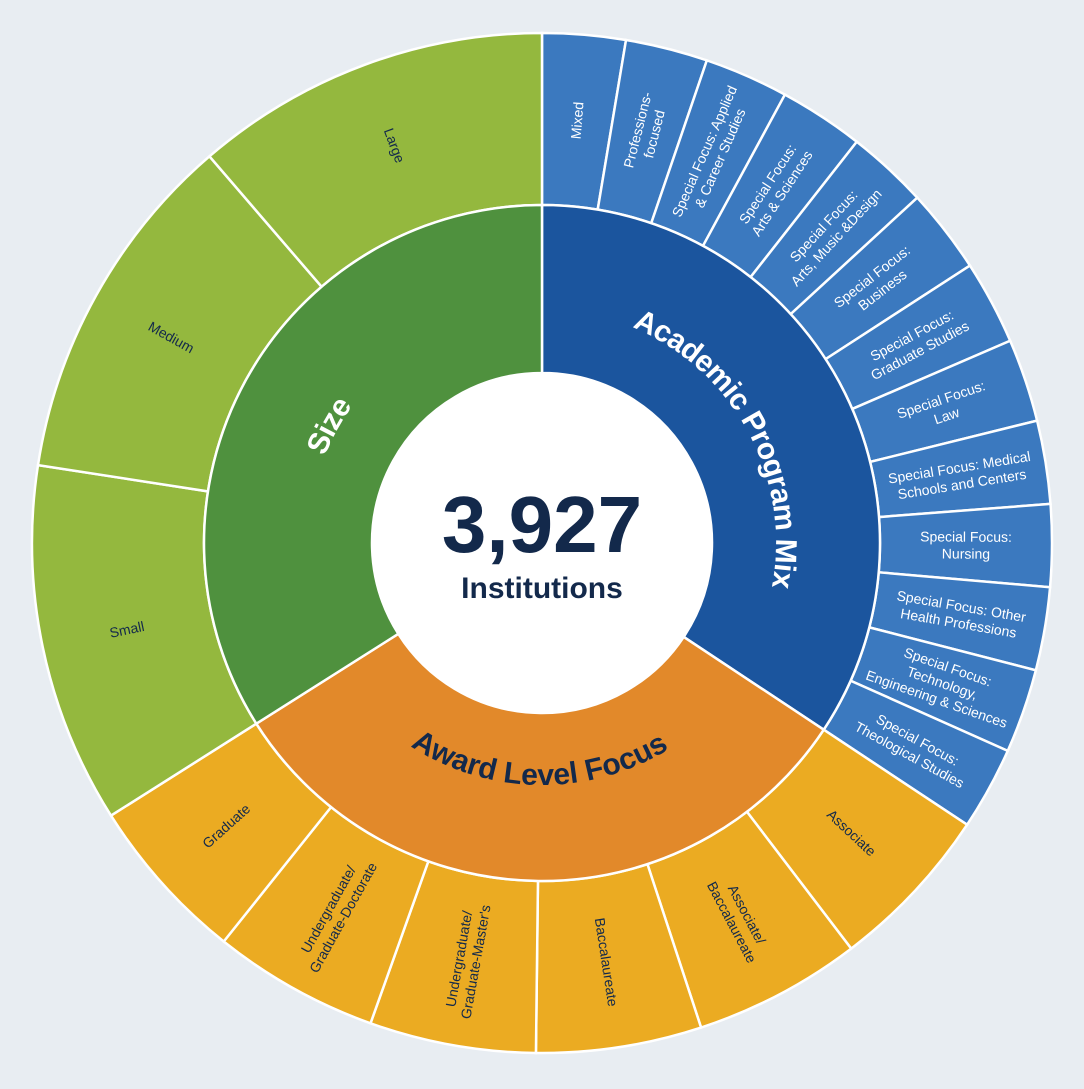  Describe the element at coordinates (966, 536) in the screenshot. I see `label-line: Special Focus:` at that location.